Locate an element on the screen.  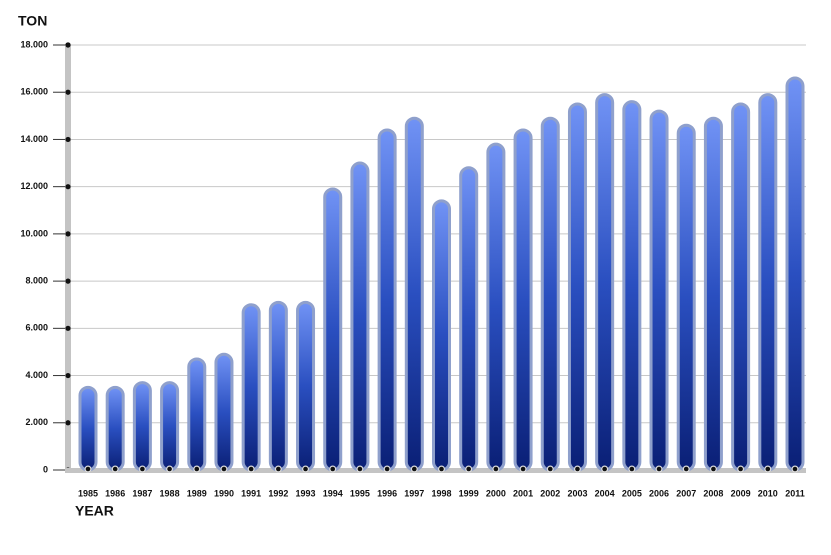
x-tick-label: 2006 is located at coordinates (659, 493).